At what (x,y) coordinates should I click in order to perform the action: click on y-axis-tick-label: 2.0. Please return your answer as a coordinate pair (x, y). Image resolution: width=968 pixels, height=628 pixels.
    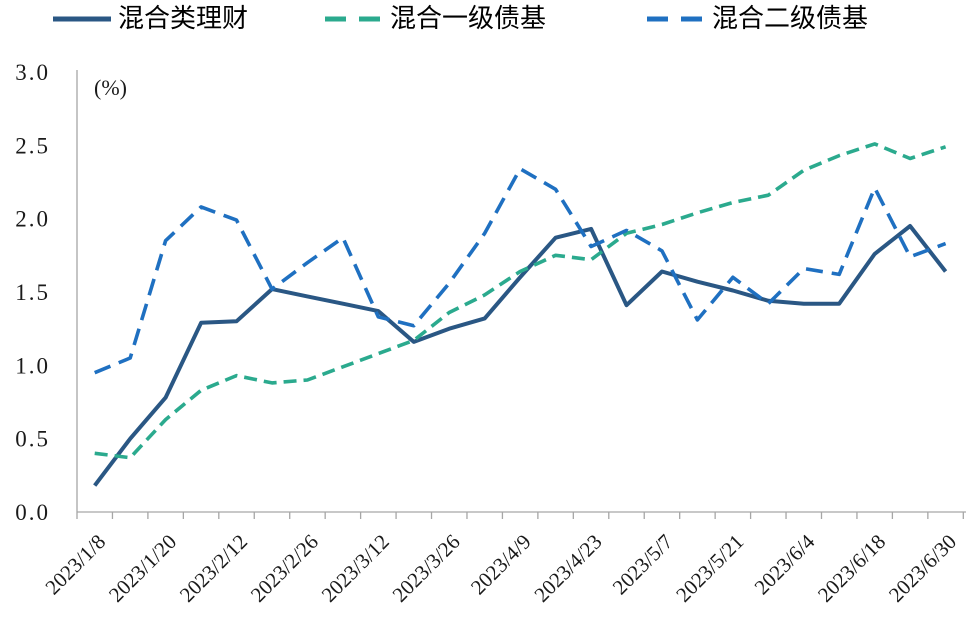
    Looking at the image, I should click on (32, 219).